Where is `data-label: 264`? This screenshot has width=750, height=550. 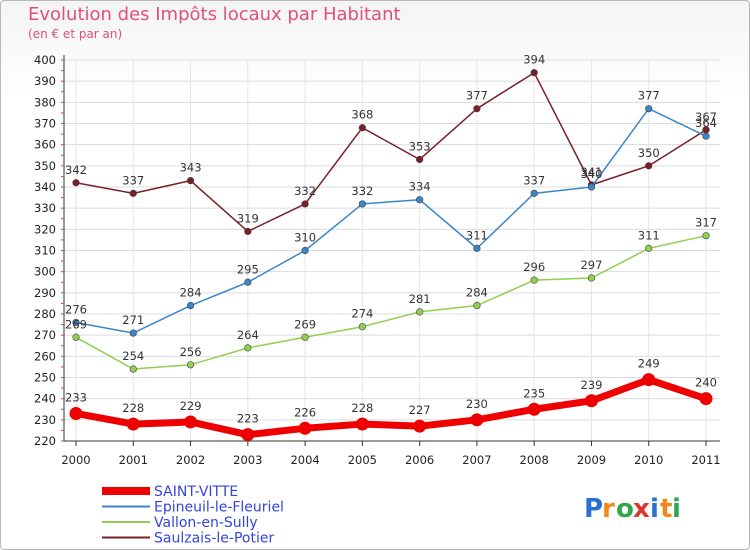
data-label: 264 is located at coordinates (248, 335).